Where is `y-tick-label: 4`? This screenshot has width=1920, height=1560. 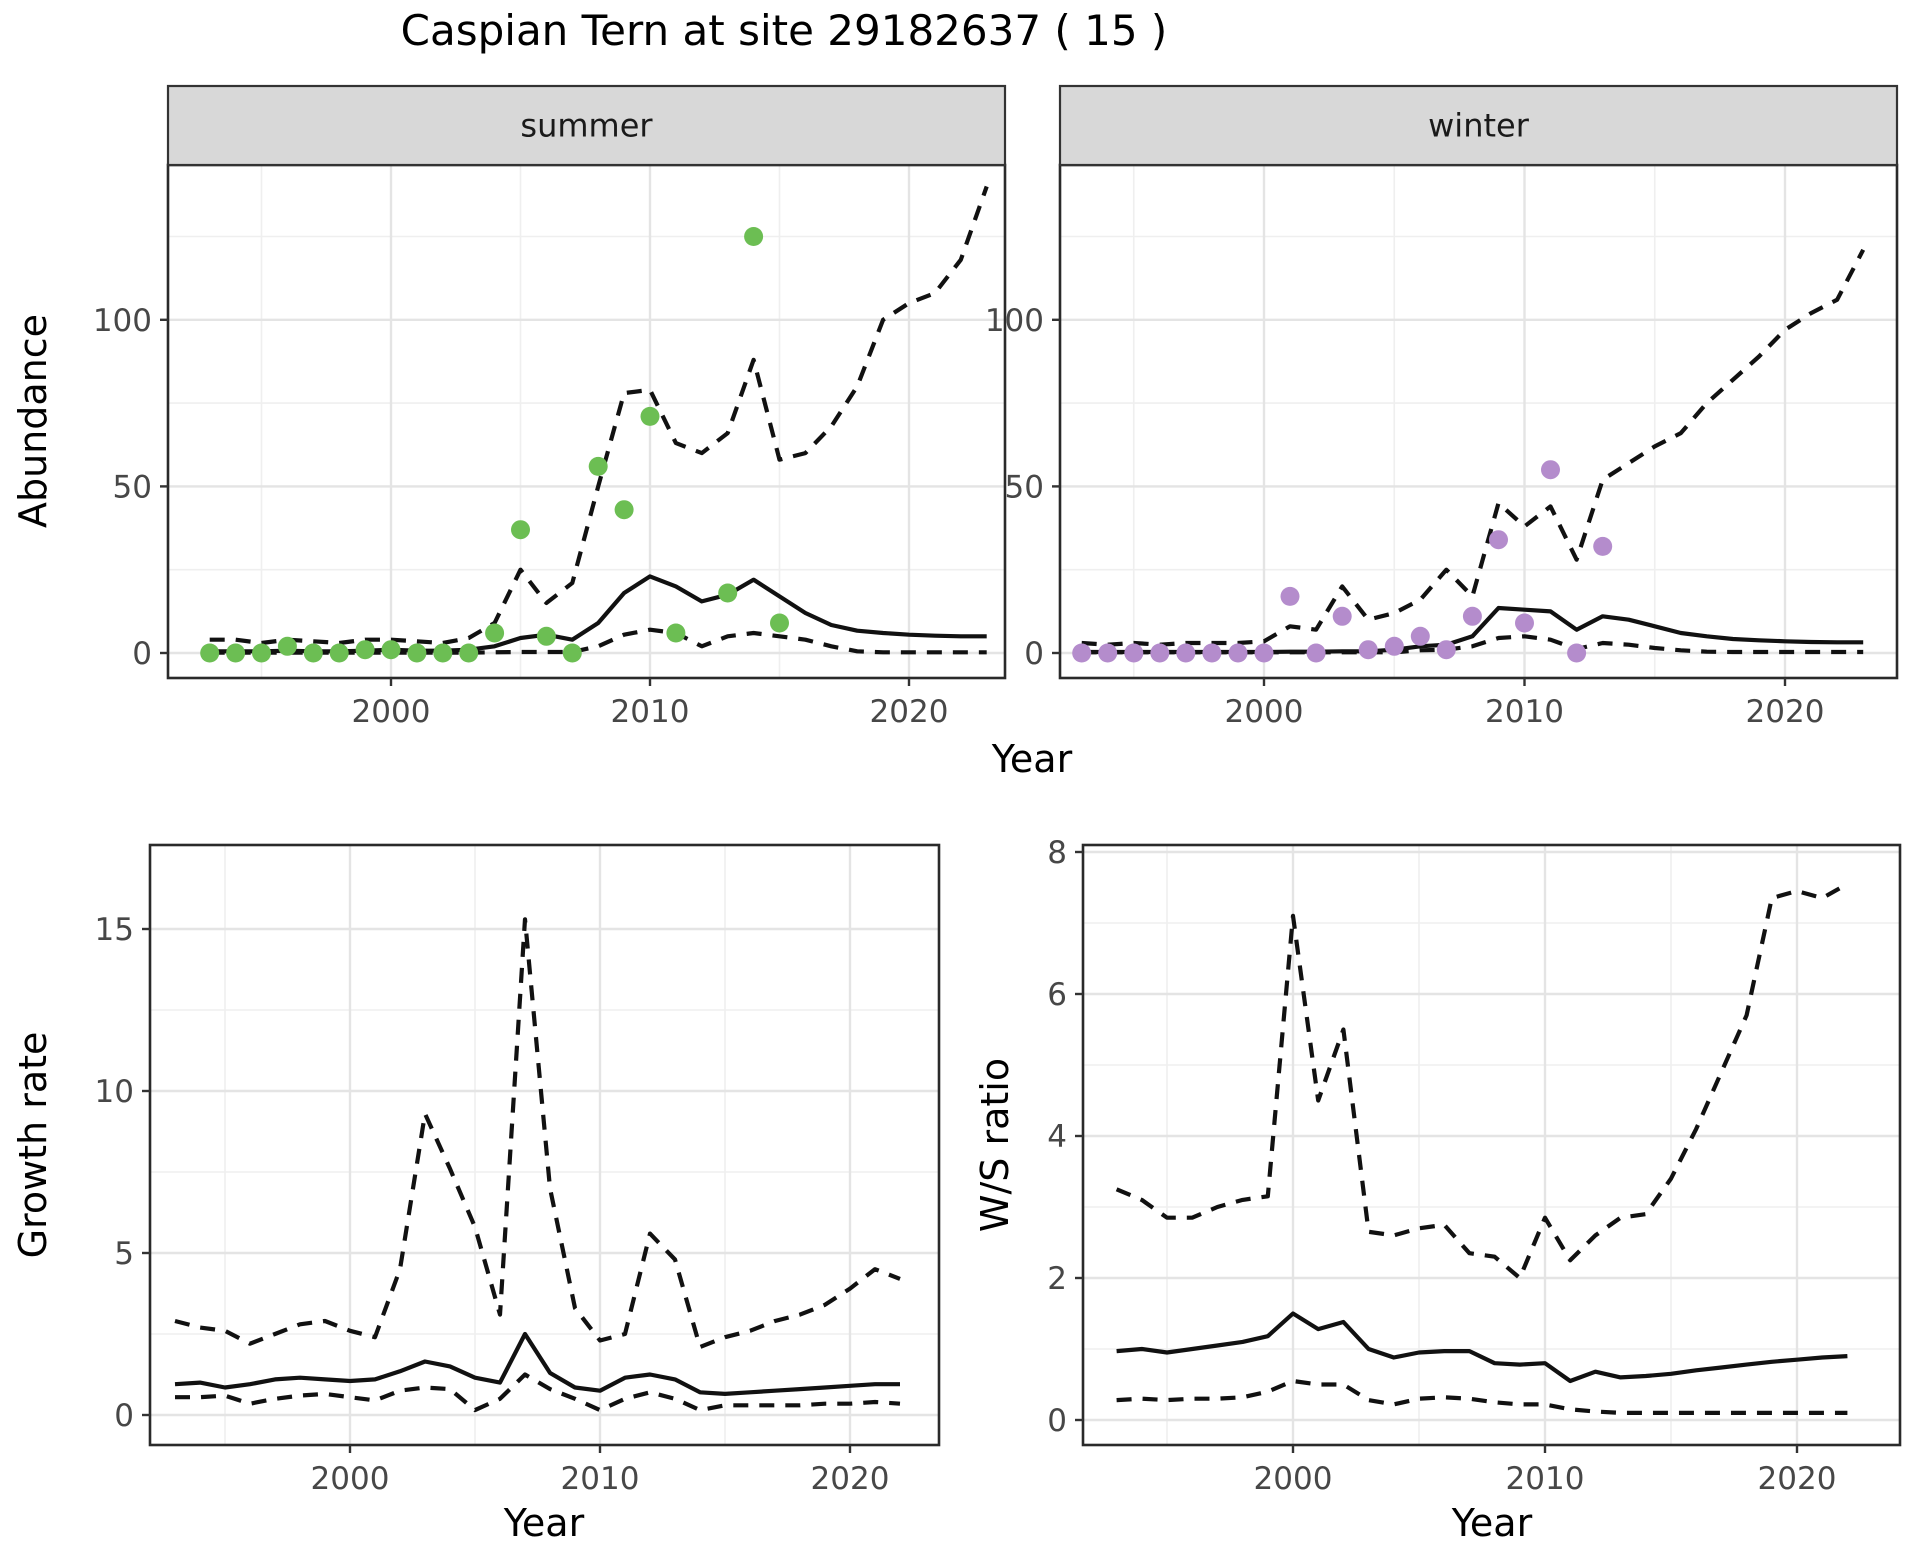
y-tick-label: 4 is located at coordinates (1057, 1137).